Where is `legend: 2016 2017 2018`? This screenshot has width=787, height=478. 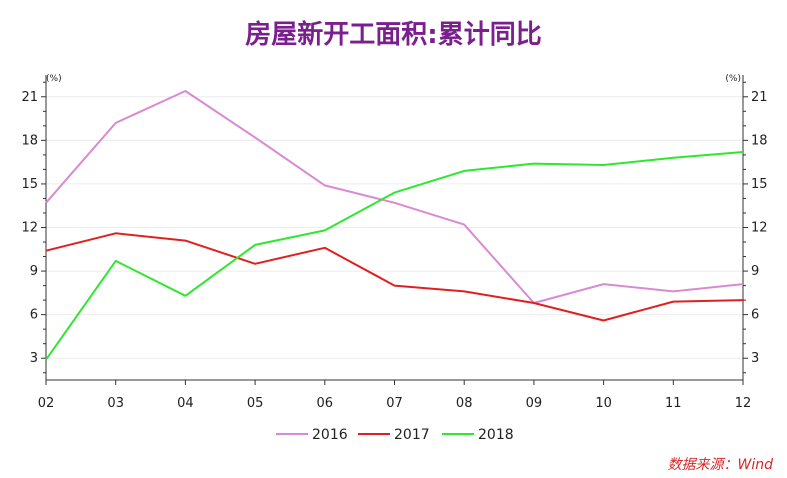
legend: 2016 2017 2018 is located at coordinates (395, 435).